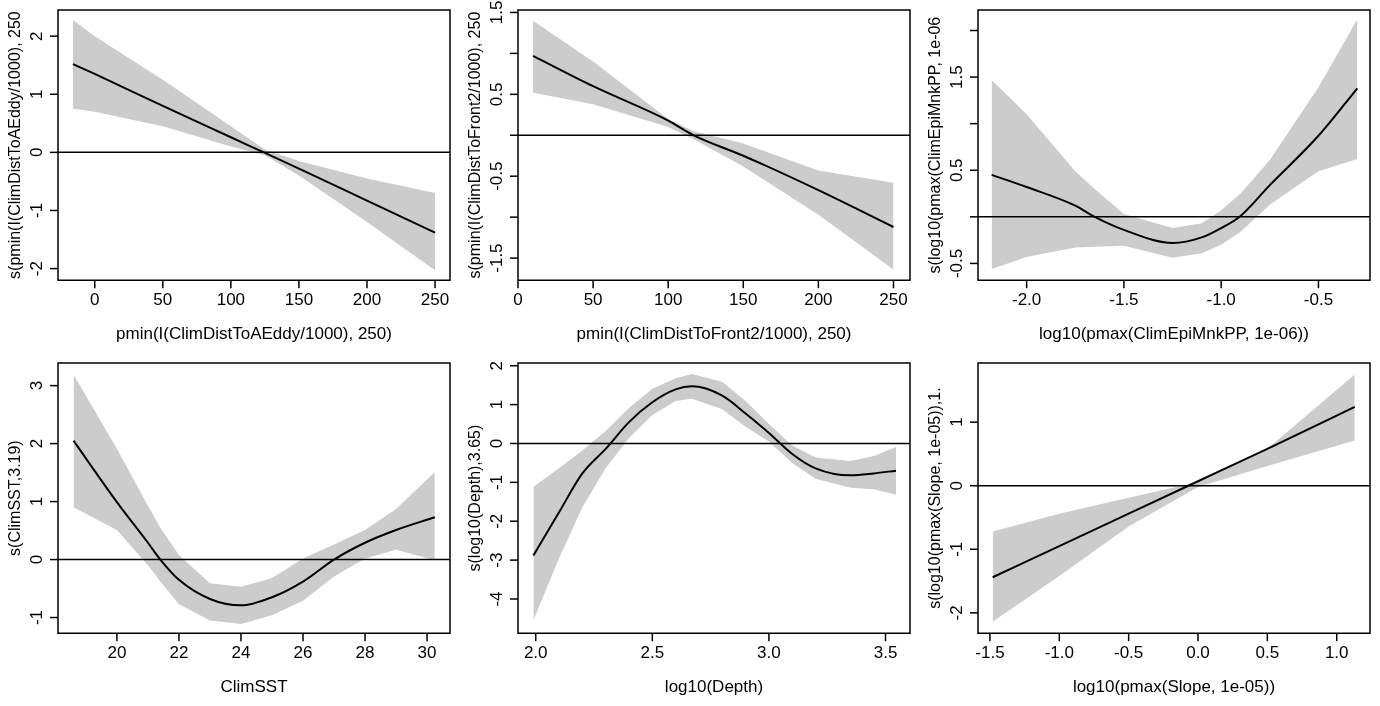 This screenshot has height=706, width=1380. Describe the element at coordinates (475, 145) in the screenshot. I see `y-axis-title: s(pmin(I(ClimDistToFront2/1000), 250` at that location.